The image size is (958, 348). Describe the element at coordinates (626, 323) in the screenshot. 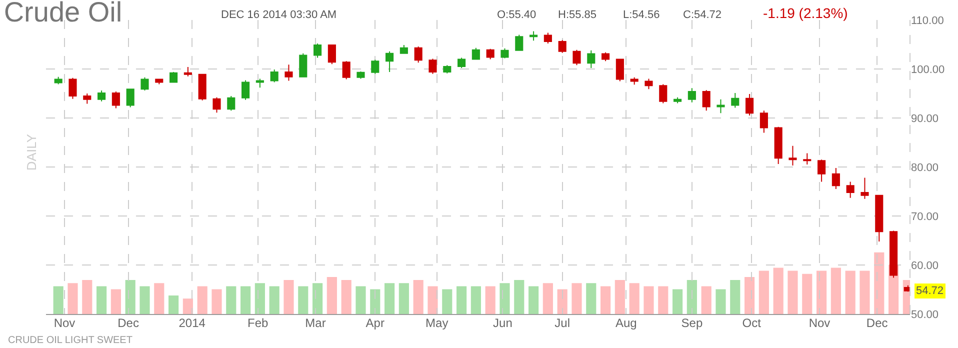

I see `x-tick-label: Aug` at that location.